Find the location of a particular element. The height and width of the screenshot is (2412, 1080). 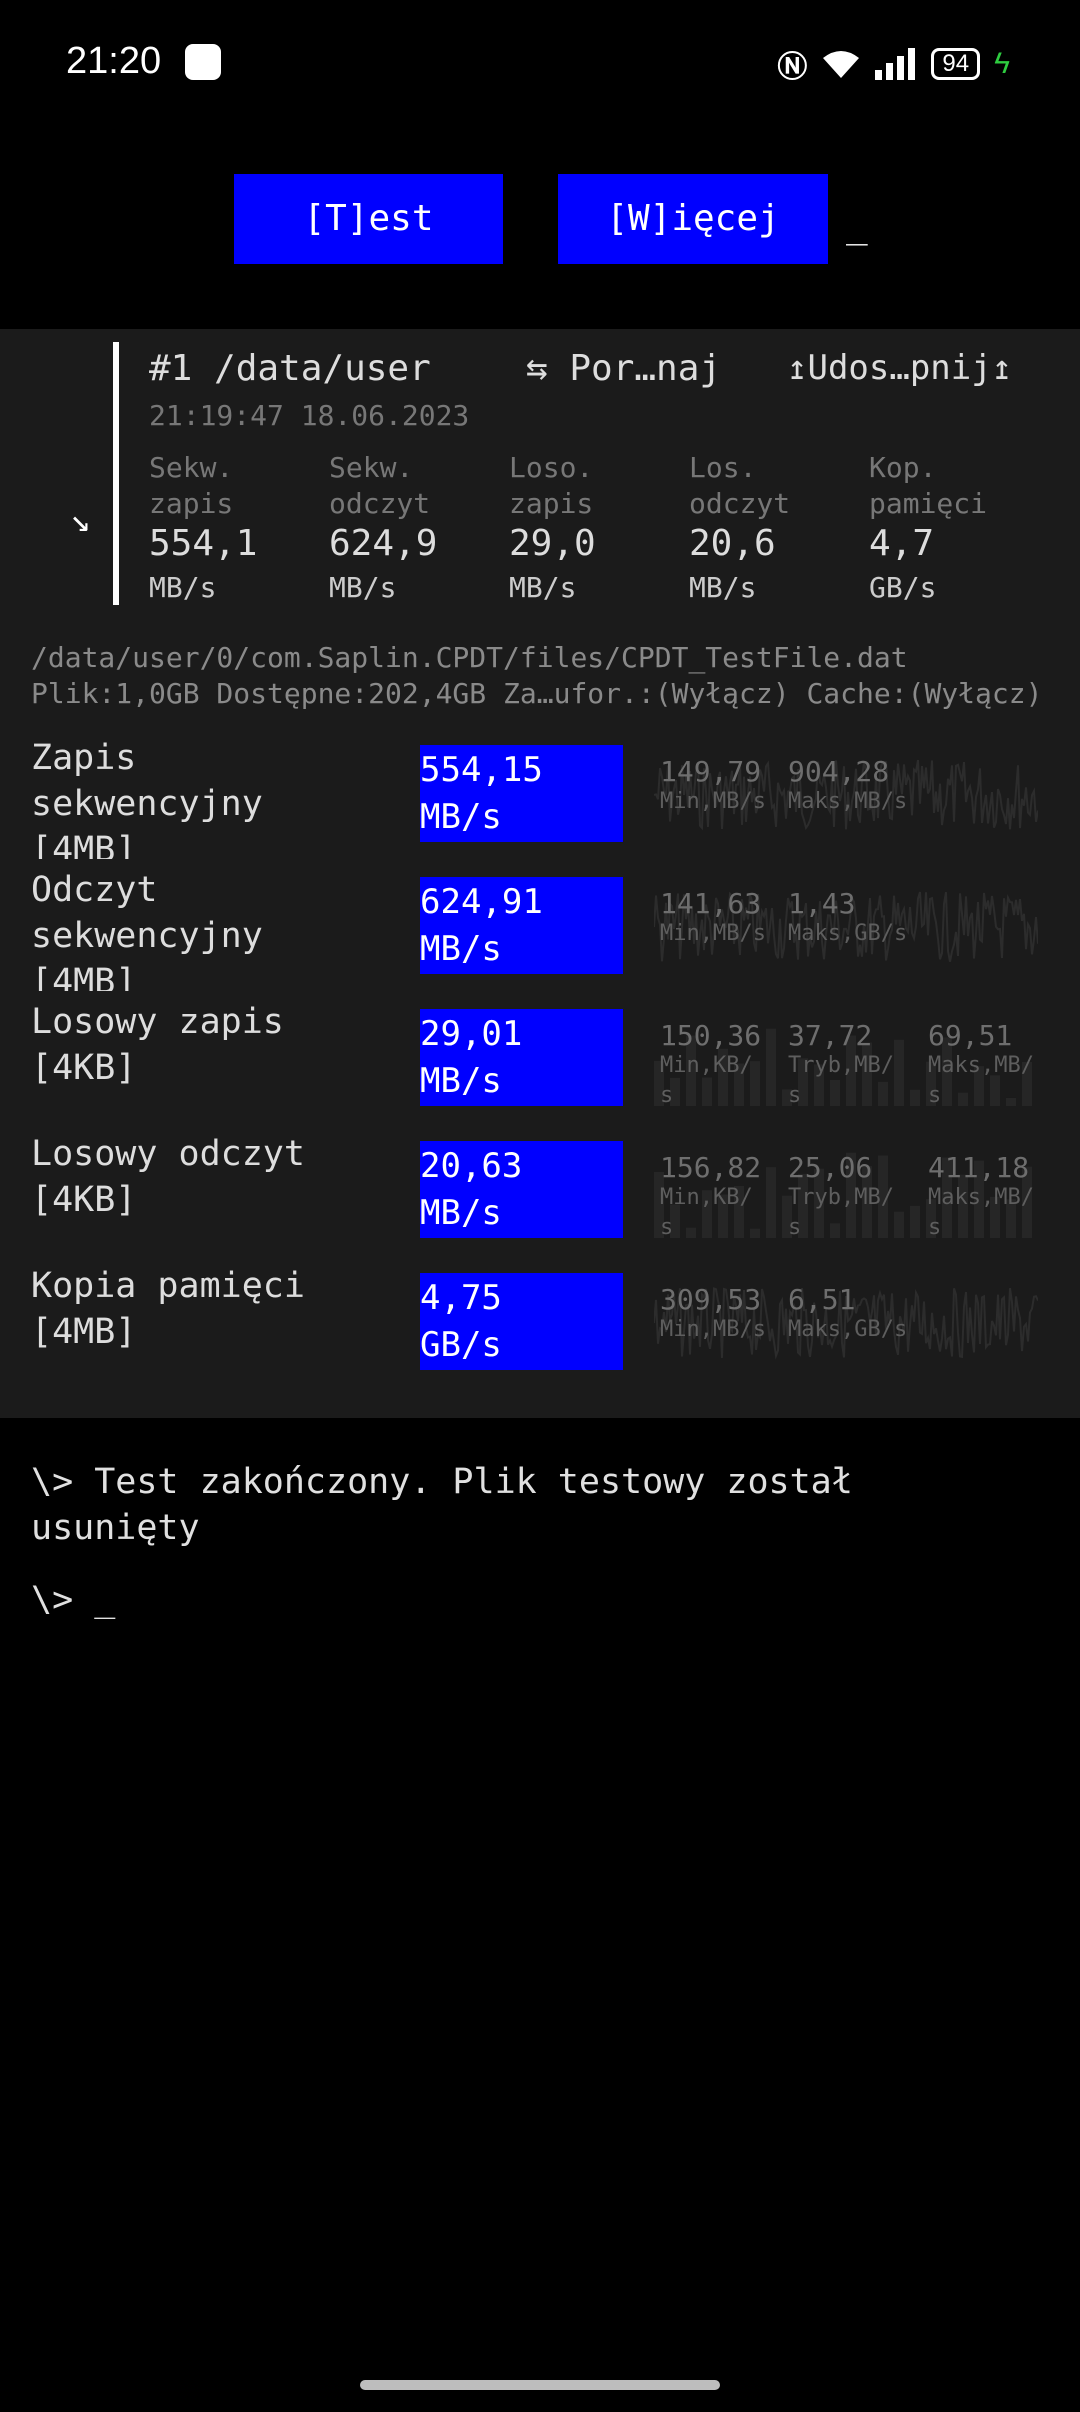

test-name: Zapis sekwencyjny [4MB] is located at coordinates (147, 797).